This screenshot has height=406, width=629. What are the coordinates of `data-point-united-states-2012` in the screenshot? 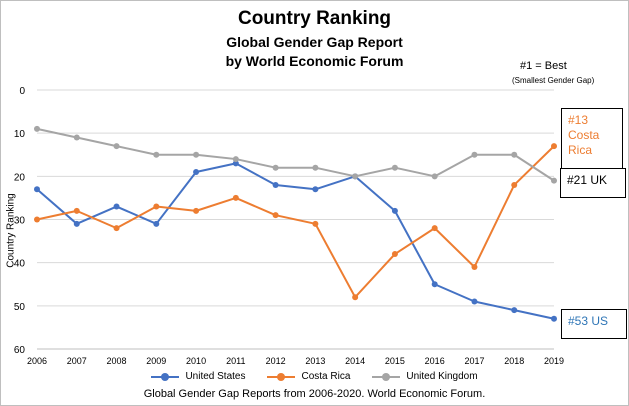 It's located at (275, 184).